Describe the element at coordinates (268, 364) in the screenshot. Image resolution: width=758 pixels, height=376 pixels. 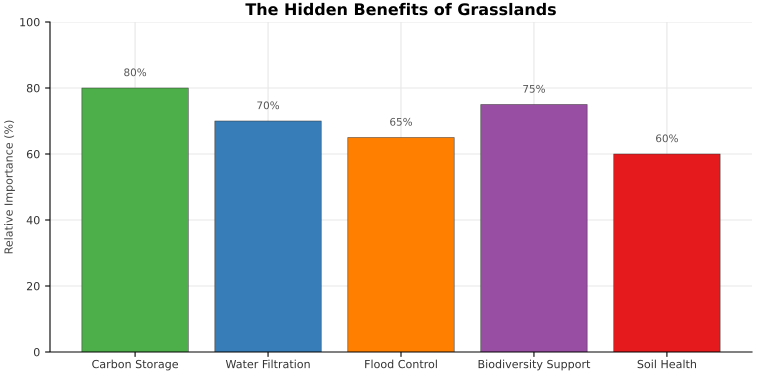
I see `x-tick-label: Water Filtration` at that location.